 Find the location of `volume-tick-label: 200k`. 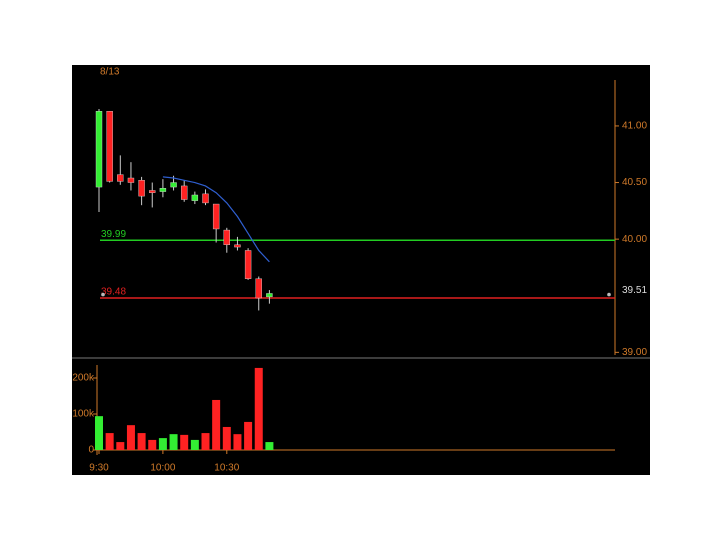

volume-tick-label: 200k is located at coordinates (83, 378).